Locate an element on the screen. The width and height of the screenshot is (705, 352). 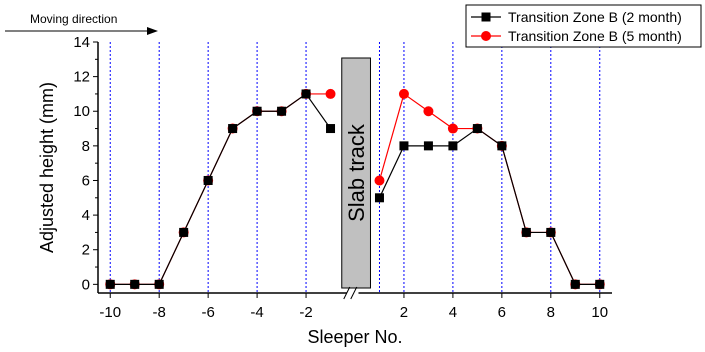
x-tick-label: -6 is located at coordinates (207, 312).